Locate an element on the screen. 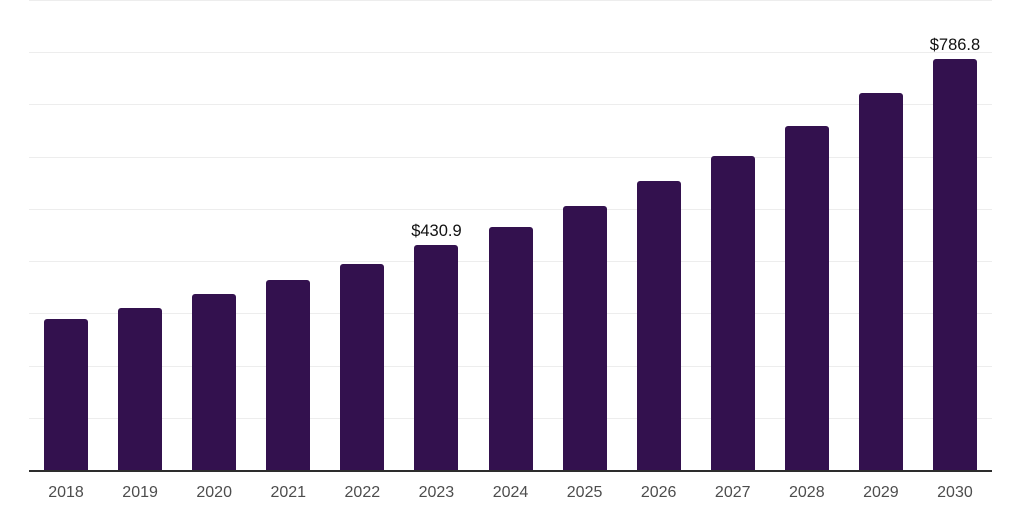 Image resolution: width=1024 pixels, height=512 pixels. x-tick-2022: 2022 is located at coordinates (362, 492).